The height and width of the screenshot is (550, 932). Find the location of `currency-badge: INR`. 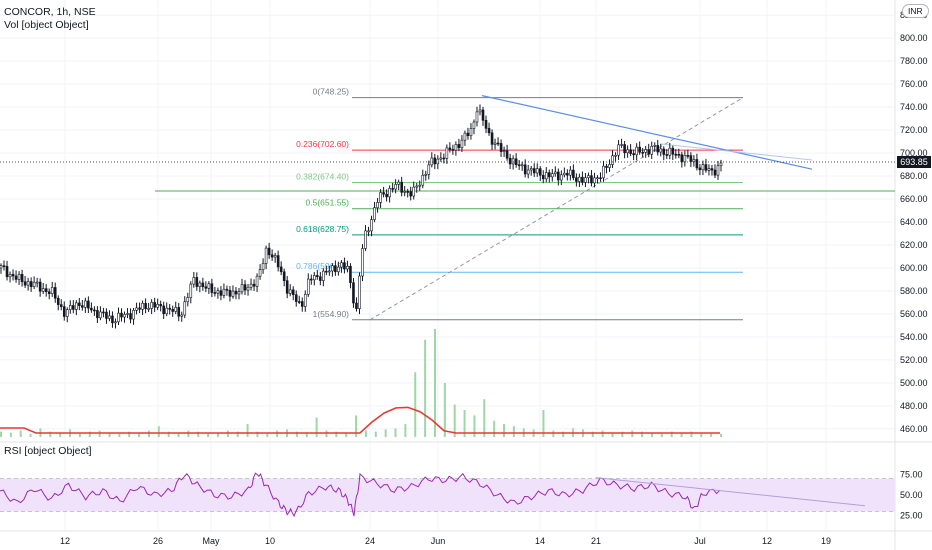

currency-badge: INR is located at coordinates (915, 11).